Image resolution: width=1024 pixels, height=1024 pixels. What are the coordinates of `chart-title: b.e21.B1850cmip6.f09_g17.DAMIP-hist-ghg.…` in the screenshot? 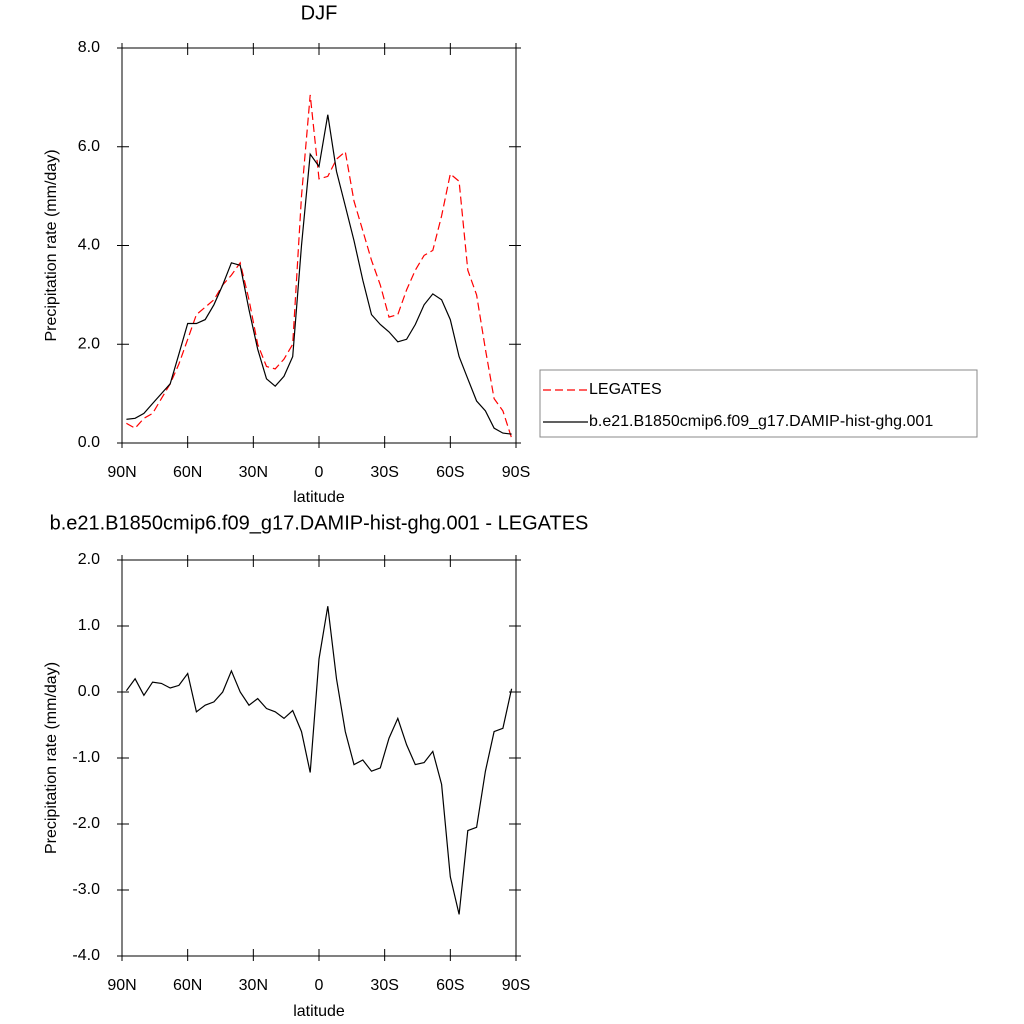 It's located at (319, 523).